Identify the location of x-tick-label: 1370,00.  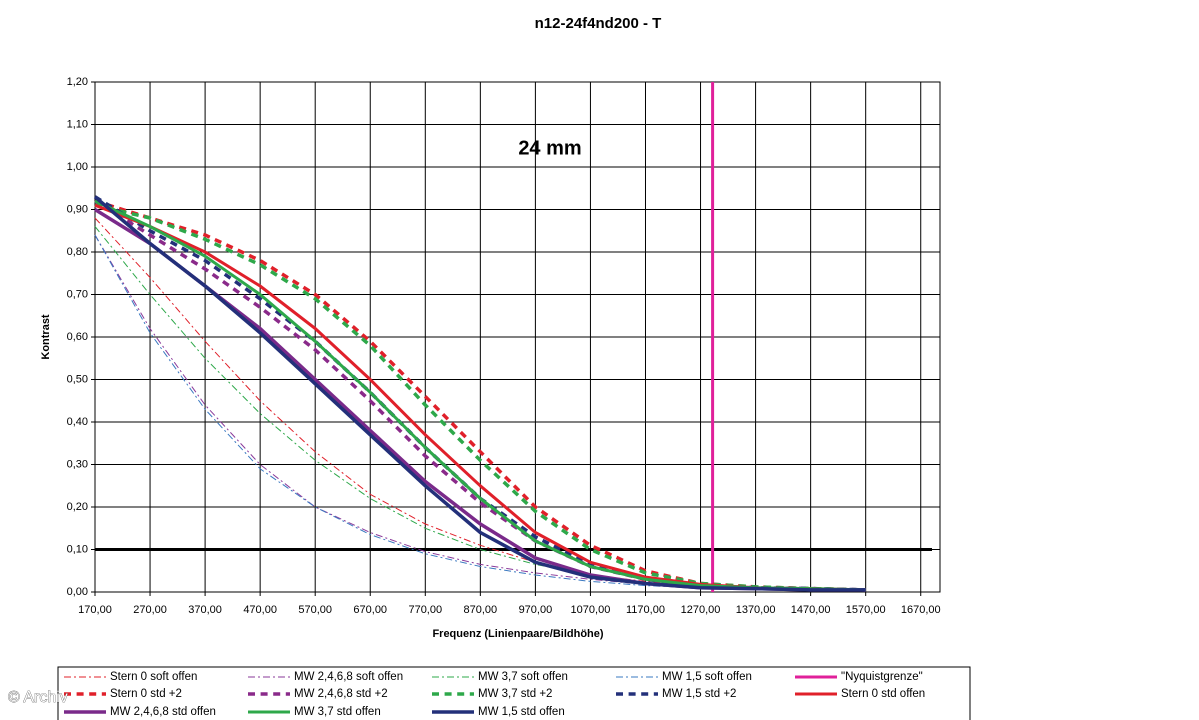
(756, 610).